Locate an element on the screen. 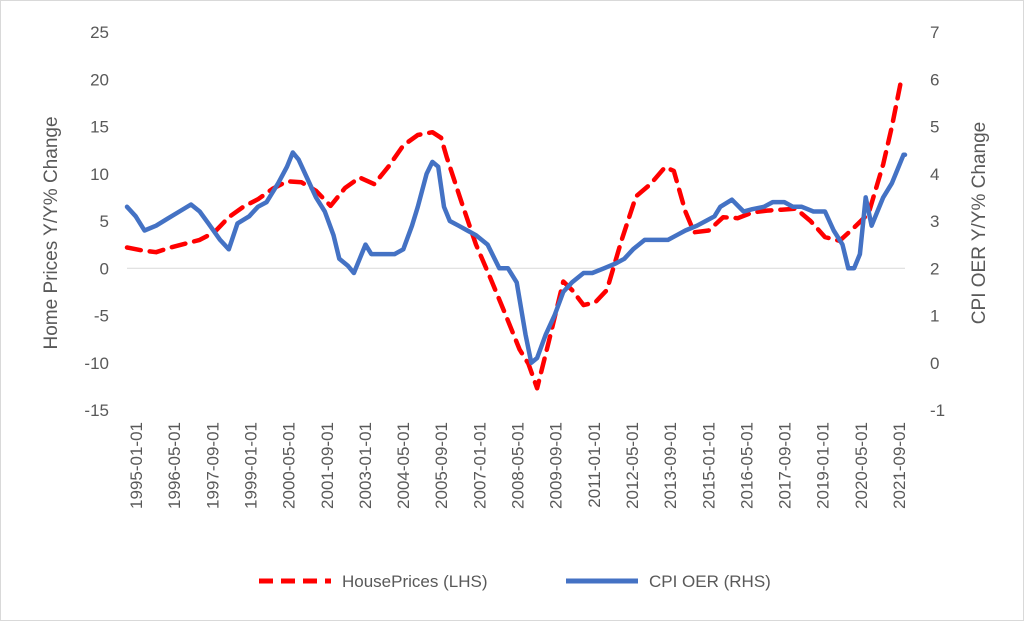  x-tick-label: 2019-01-01 is located at coordinates (823, 465).